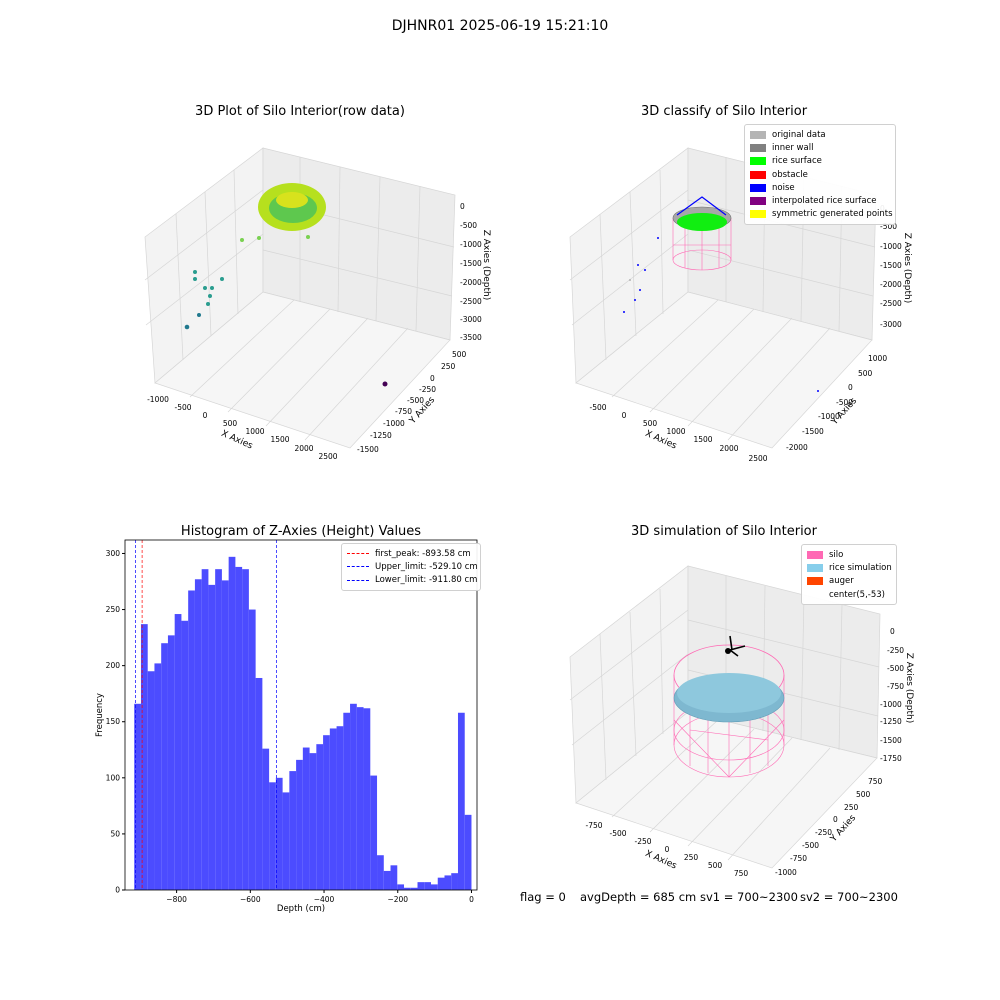 This screenshot has height=1000, width=1000. Describe the element at coordinates (836, 403) in the screenshot. I see `classify-y-ticks: 1000 500 0 -500 -1000 -1500 -2000` at that location.